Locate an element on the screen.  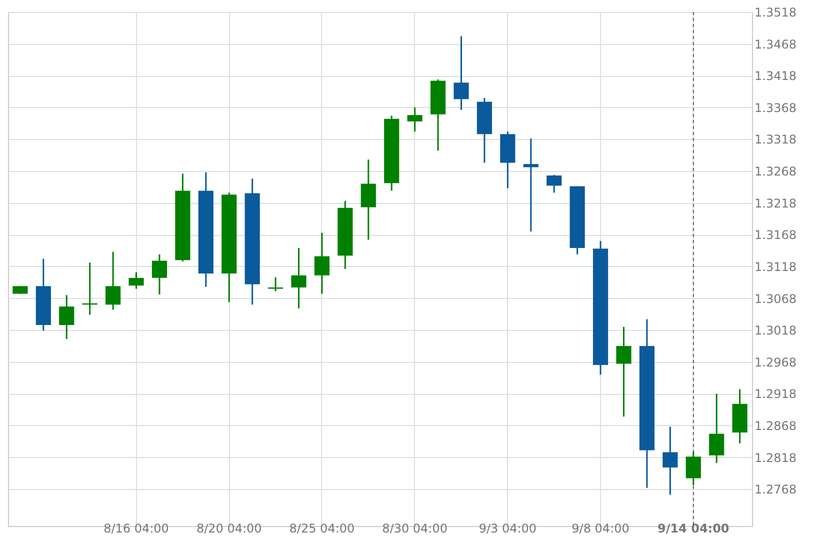
y-tick-label: 1.3018 is located at coordinates (775, 331).